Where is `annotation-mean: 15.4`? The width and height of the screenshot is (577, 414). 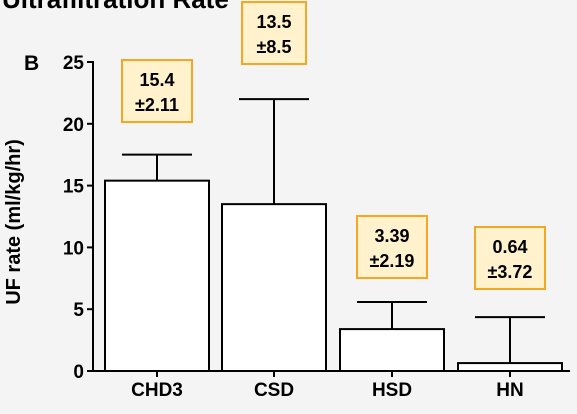 annotation-mean: 15.4 is located at coordinates (156, 80).